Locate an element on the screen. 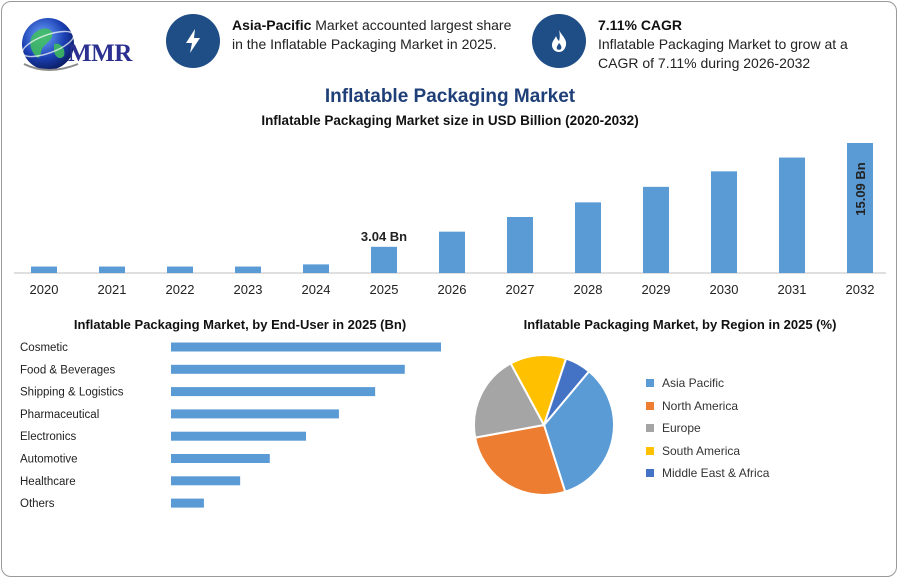 This screenshot has width=900, height=580. category-label: Shipping & Logistics is located at coordinates (72, 393).